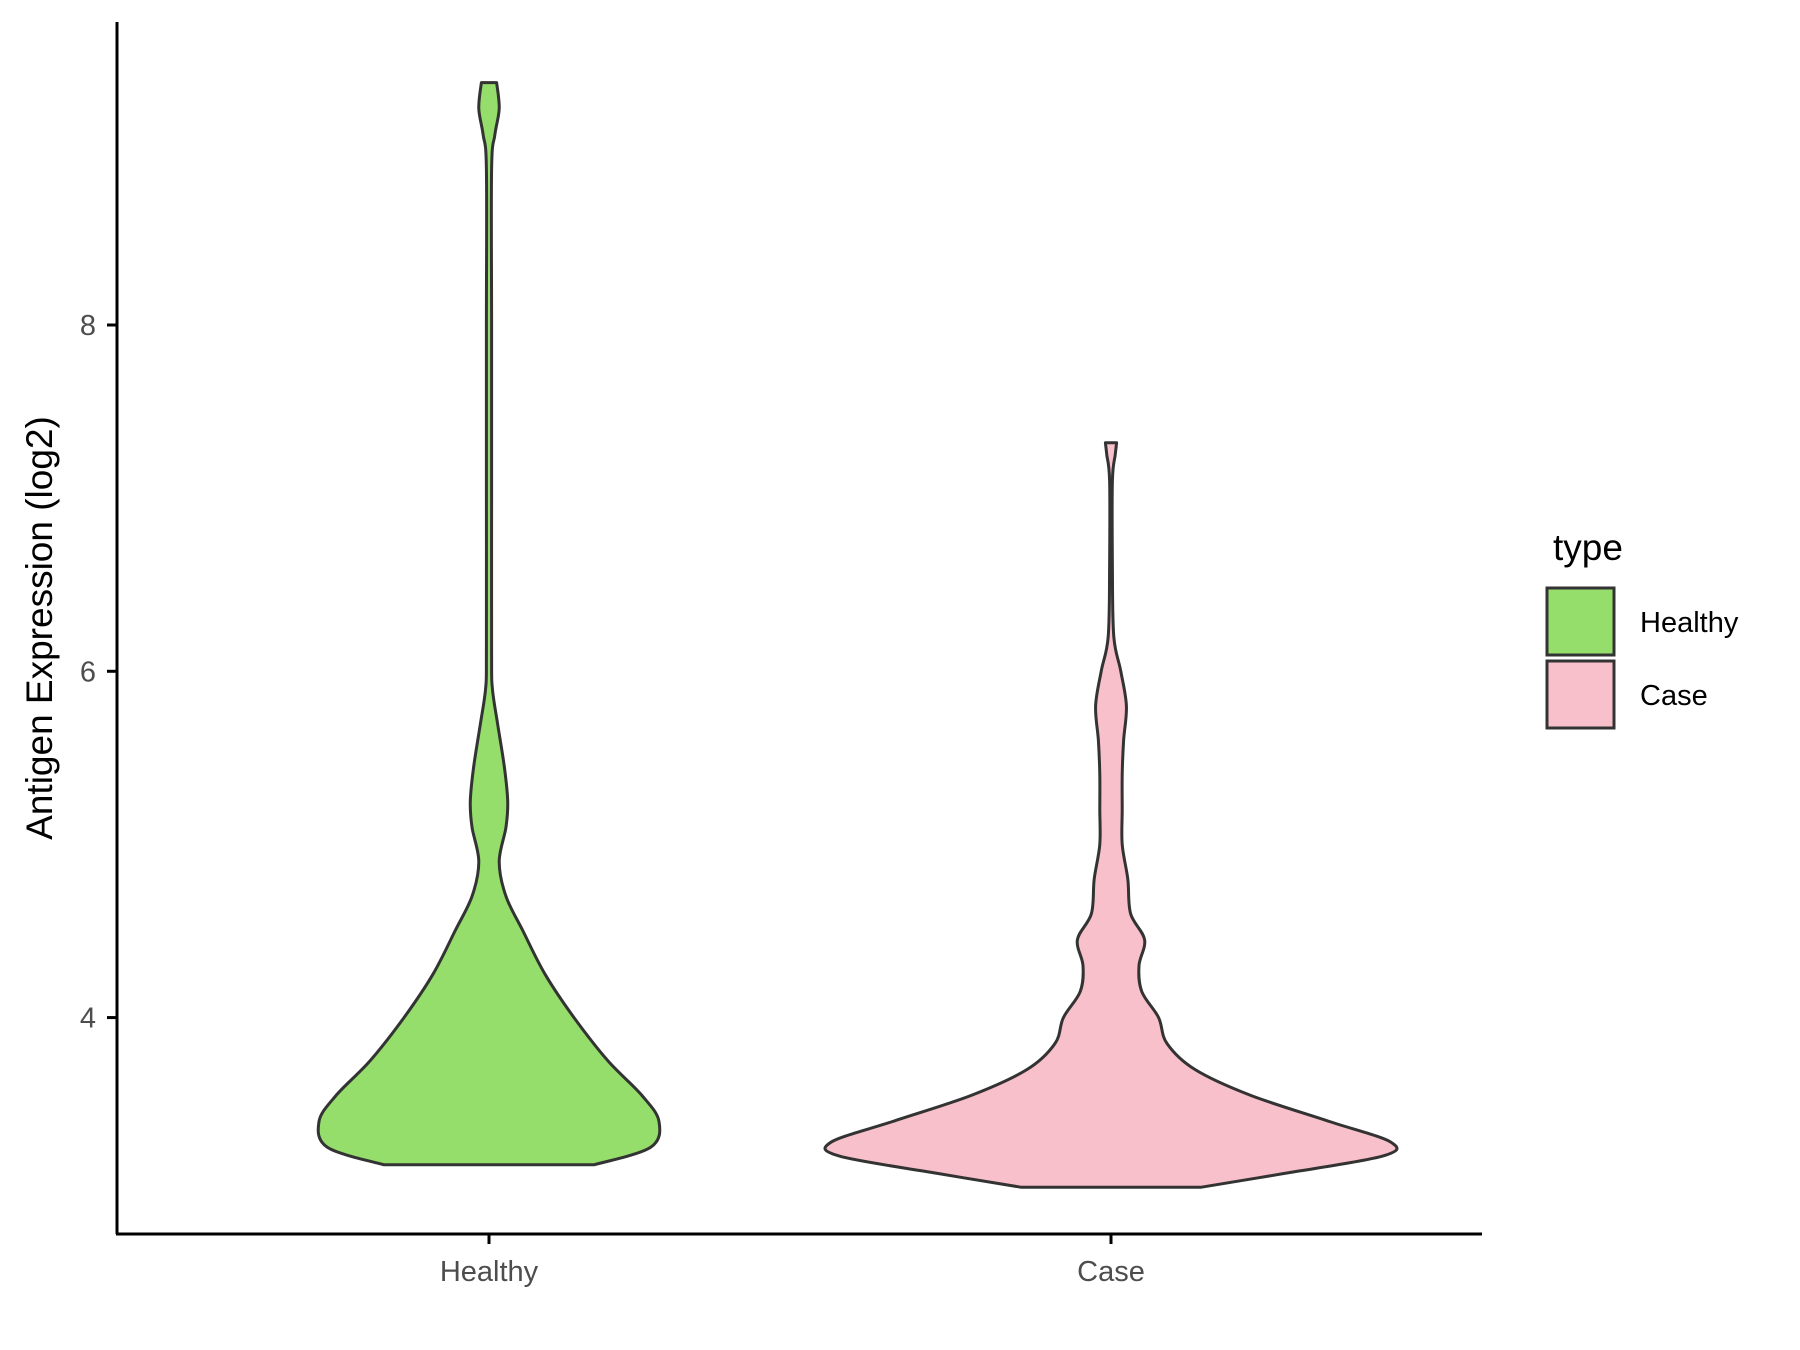 This screenshot has width=1800, height=1350. What do you see at coordinates (88, 1019) in the screenshot?
I see `y-tick-label-4: 4` at bounding box center [88, 1019].